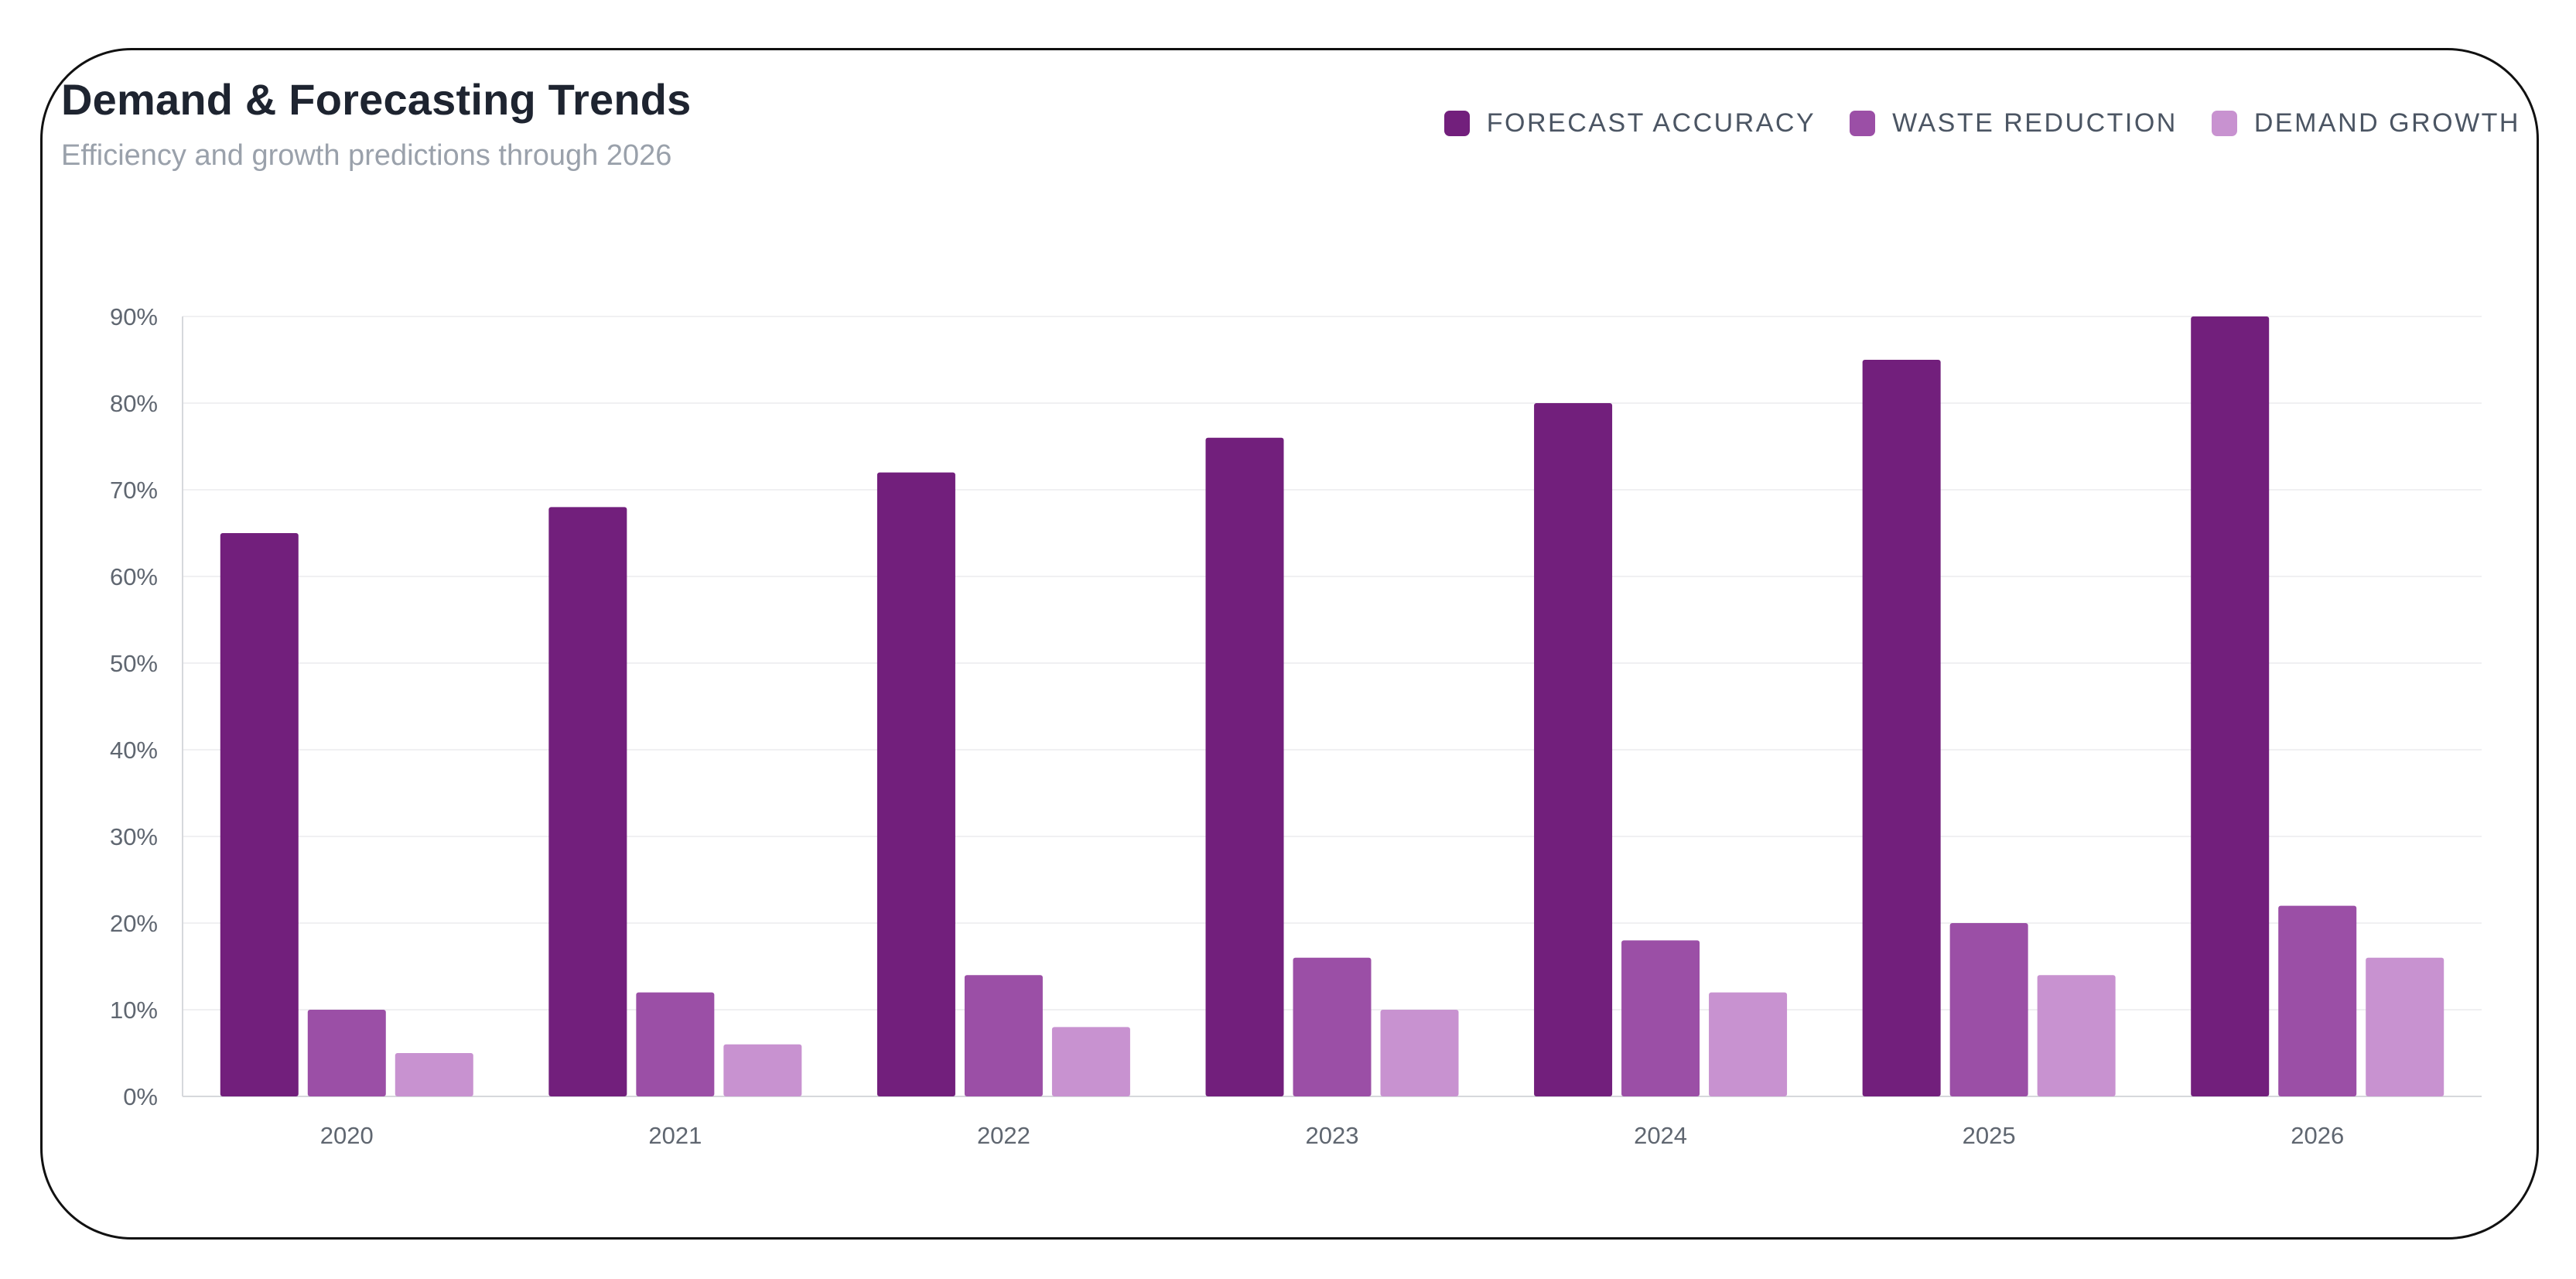  Describe the element at coordinates (2317, 1135) in the screenshot. I see `x-tick-label: 2026` at that location.